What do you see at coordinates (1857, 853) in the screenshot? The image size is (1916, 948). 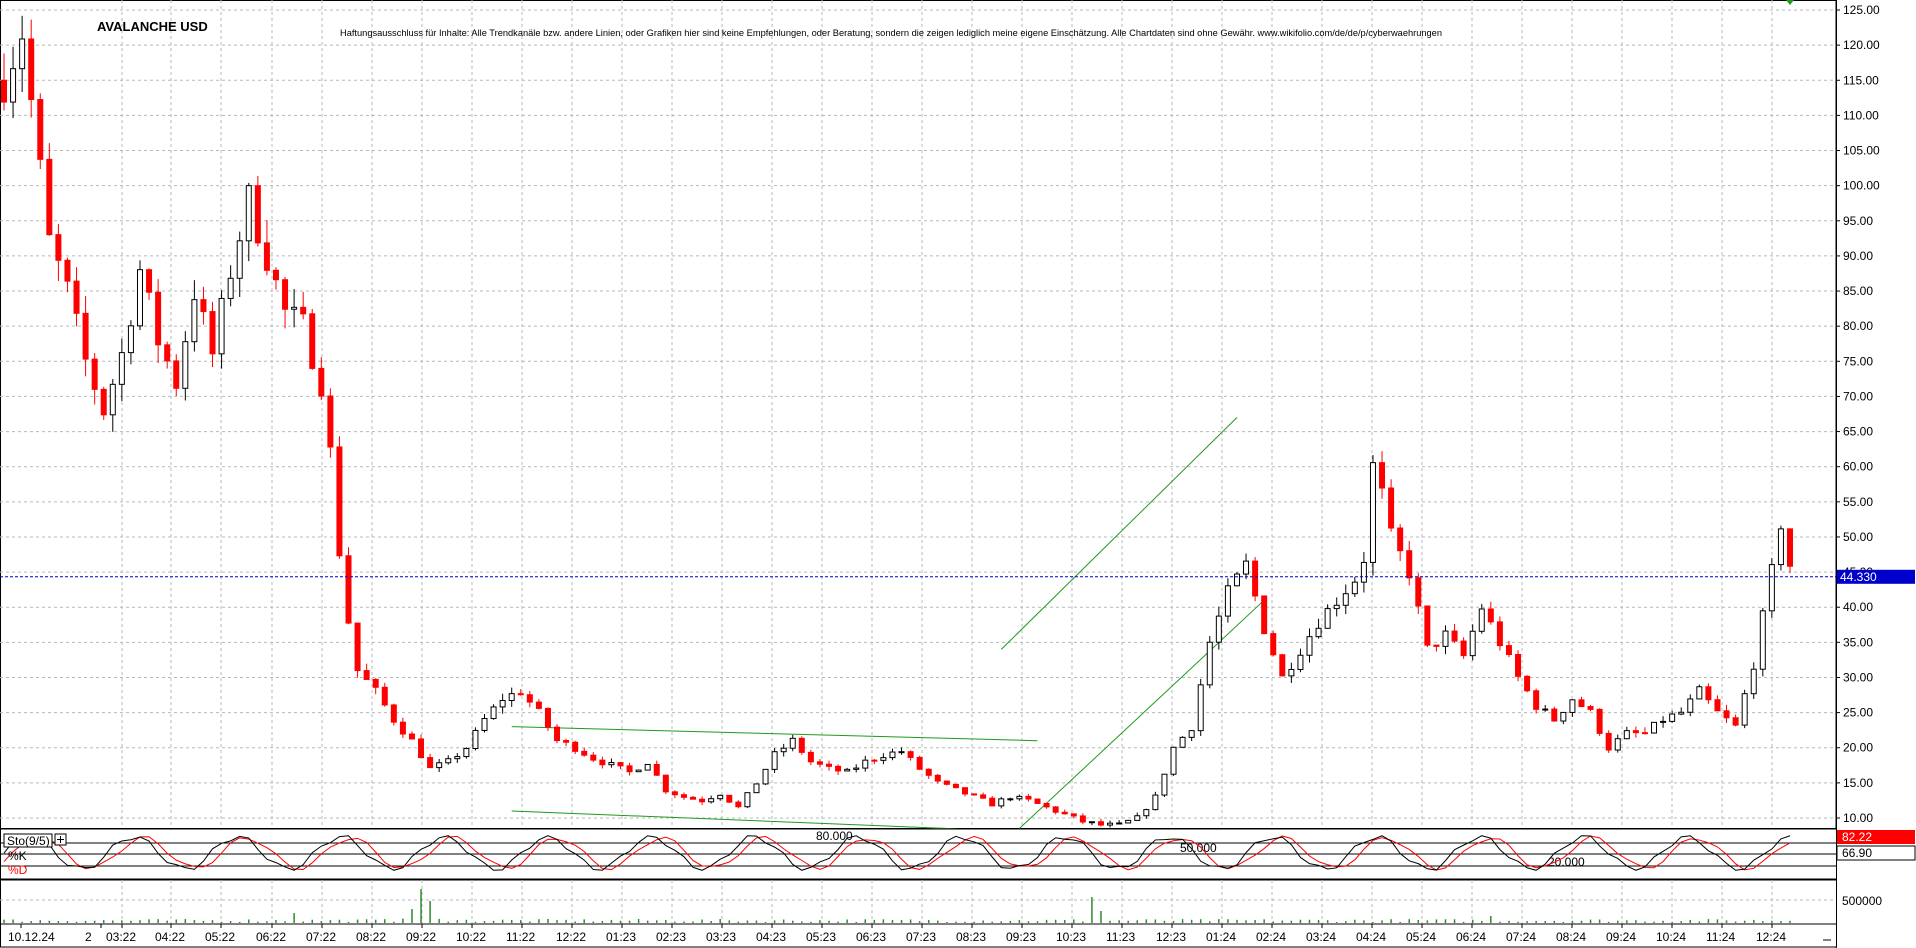 I see `stoch-d-value: 66.90` at bounding box center [1857, 853].